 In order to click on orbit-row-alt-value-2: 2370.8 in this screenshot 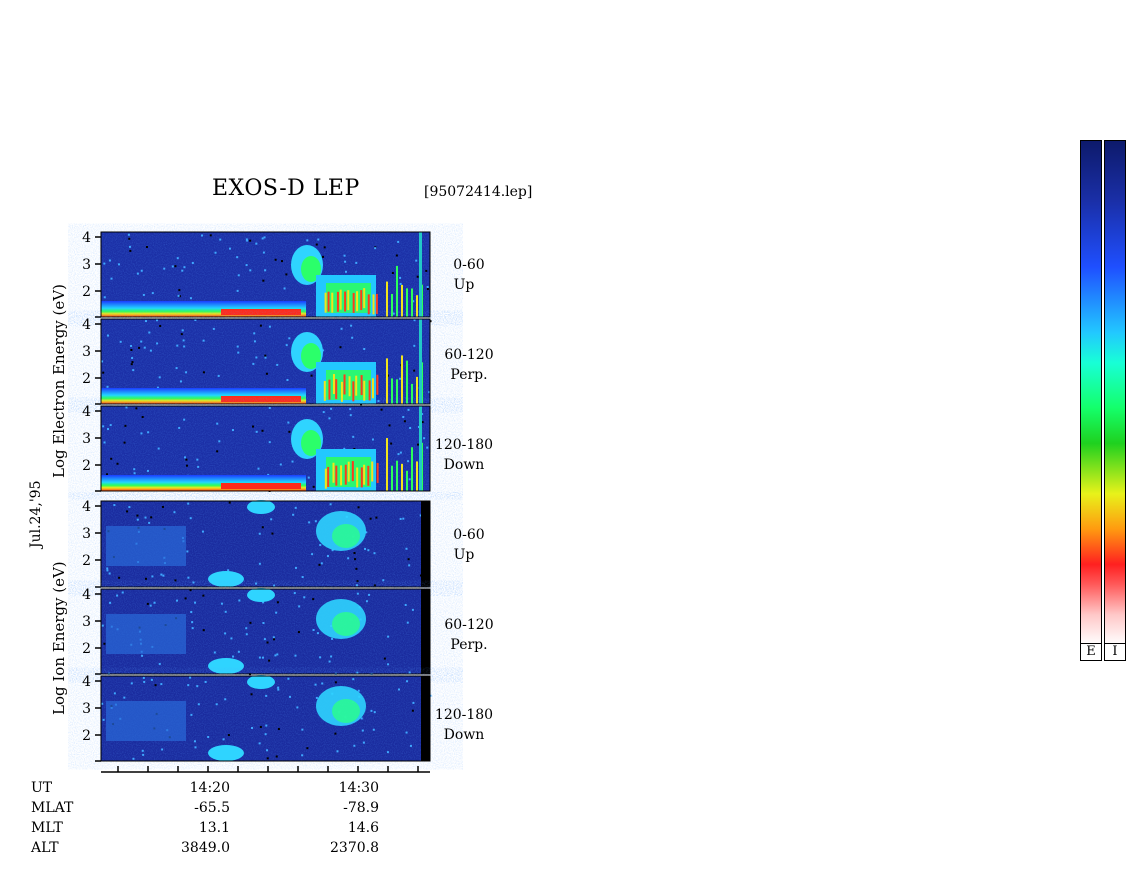, I will do `click(354, 848)`.